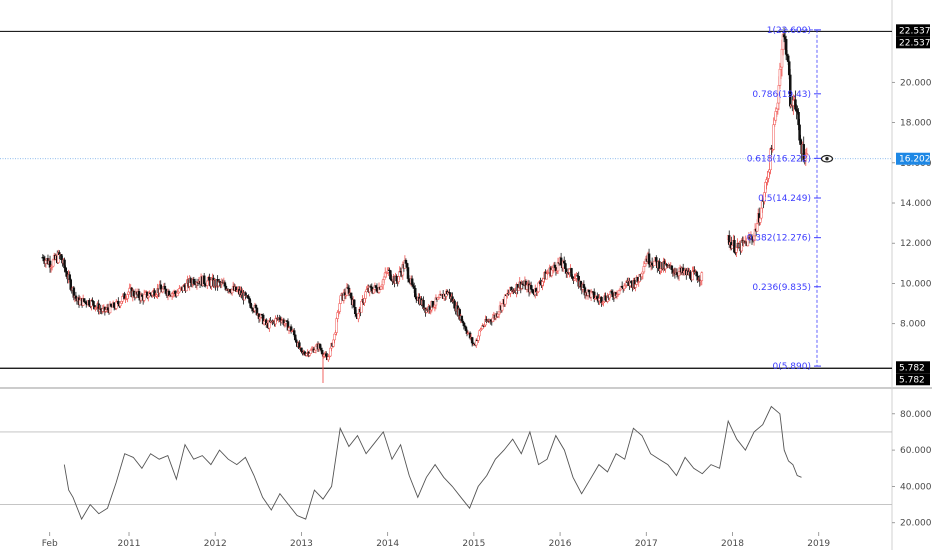 The image size is (932, 550). I want to click on time-axis-label: 2013, so click(301, 544).